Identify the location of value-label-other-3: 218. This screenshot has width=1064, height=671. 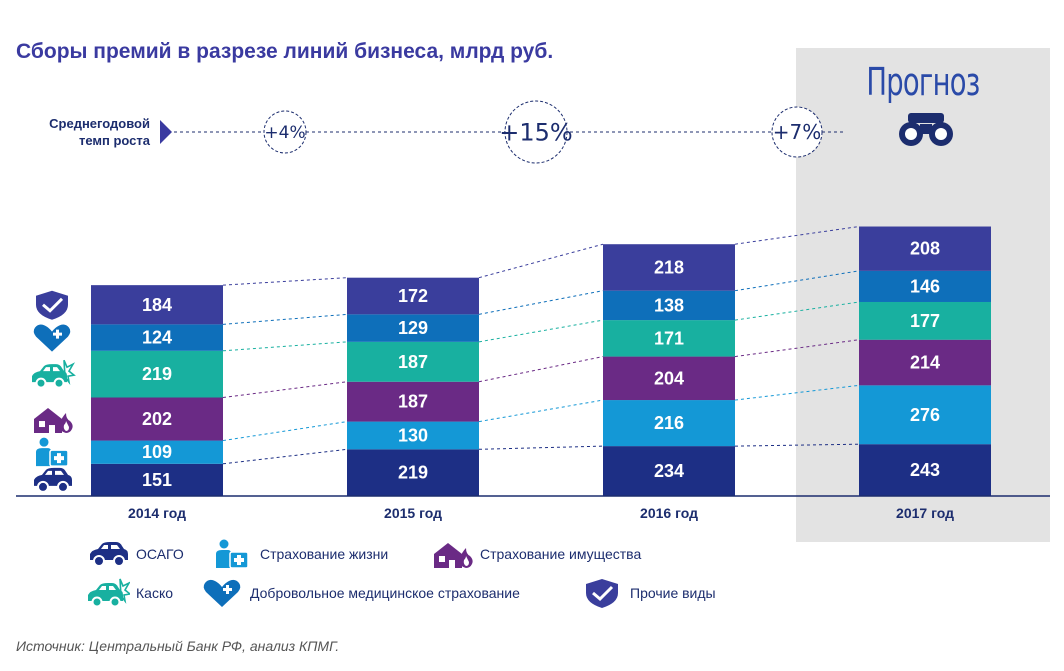
(669, 267).